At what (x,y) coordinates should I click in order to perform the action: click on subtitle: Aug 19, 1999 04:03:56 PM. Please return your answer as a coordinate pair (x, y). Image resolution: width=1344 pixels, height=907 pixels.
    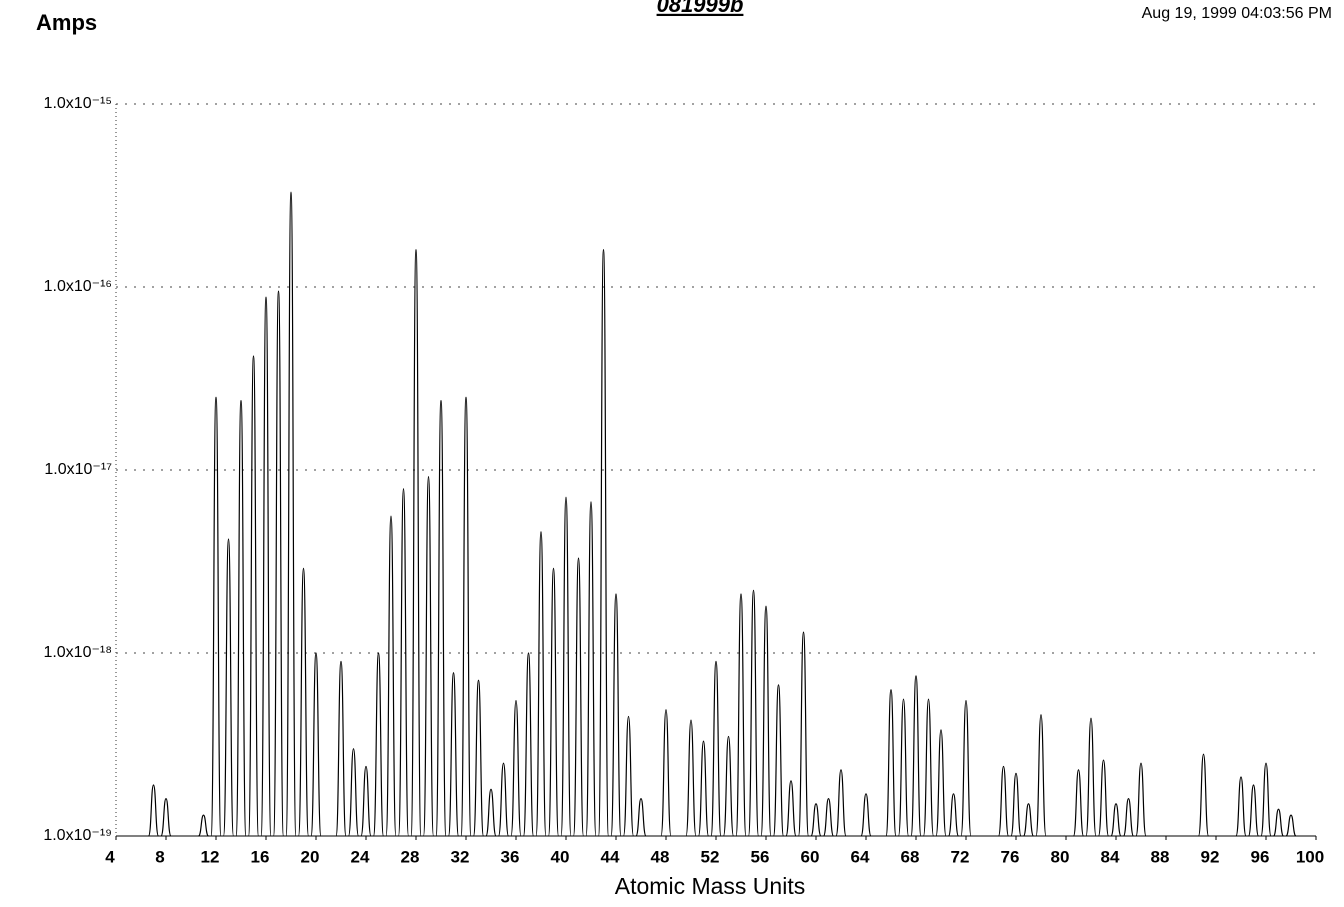
    Looking at the image, I should click on (1237, 13).